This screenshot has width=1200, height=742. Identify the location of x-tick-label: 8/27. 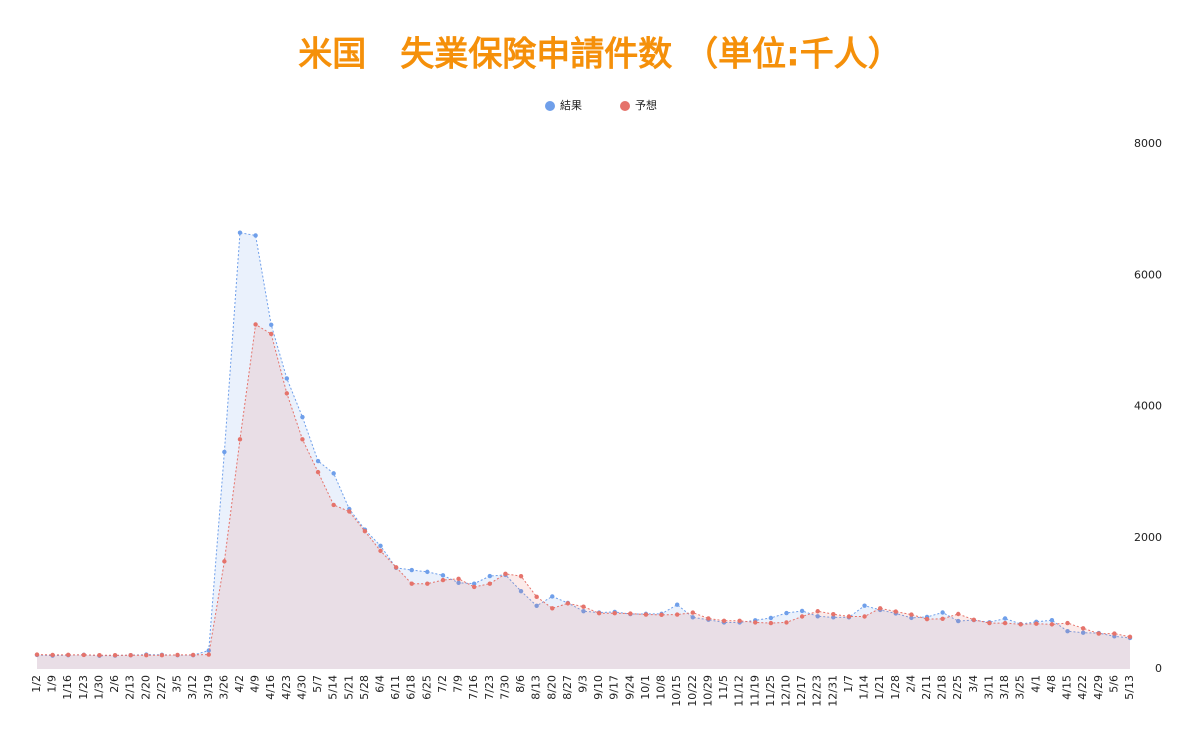
(567, 687).